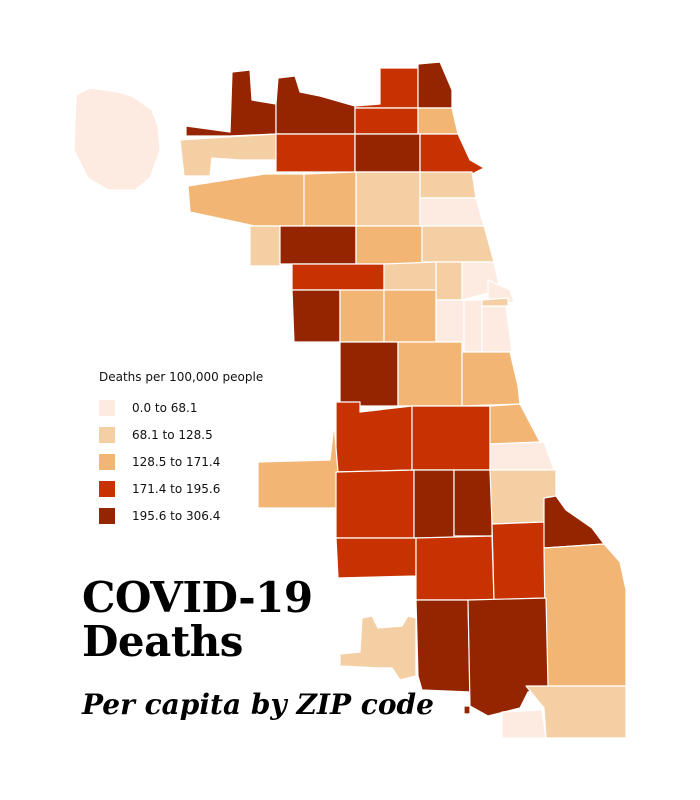 This screenshot has width=700, height=800. What do you see at coordinates (258, 704) in the screenshot?
I see `map-subtitle: Per capita by ZIP code` at bounding box center [258, 704].